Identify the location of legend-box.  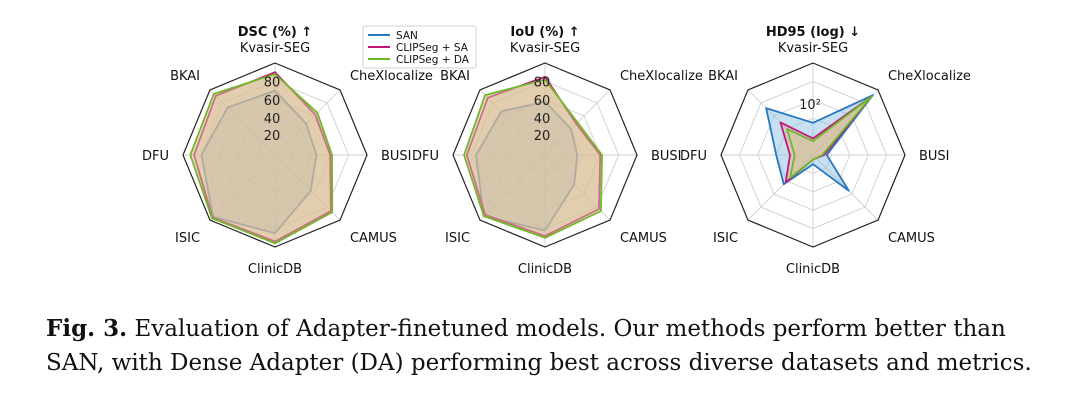
(419, 47).